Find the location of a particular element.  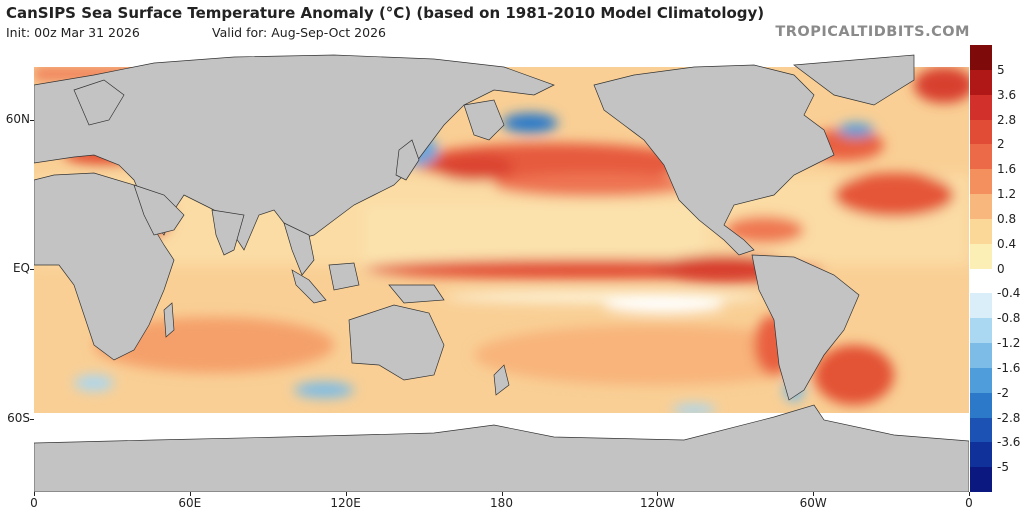

valid-period: Valid for: Aug-Sep-Oct 2026 is located at coordinates (299, 32).